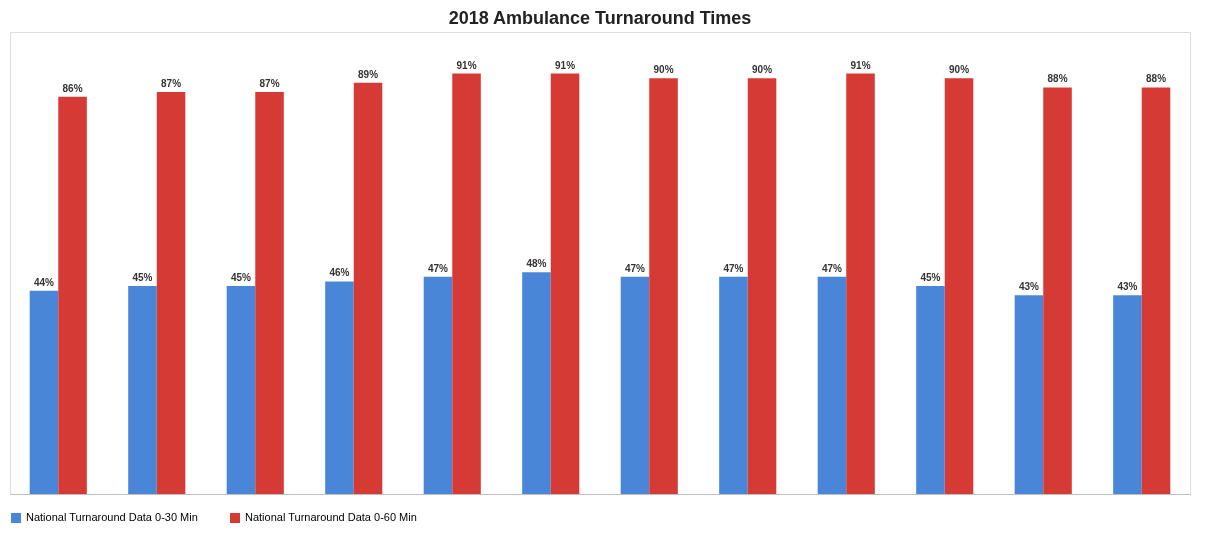 This screenshot has height=533, width=1205. Describe the element at coordinates (44, 282) in the screenshot. I see `data-label: 44%` at that location.